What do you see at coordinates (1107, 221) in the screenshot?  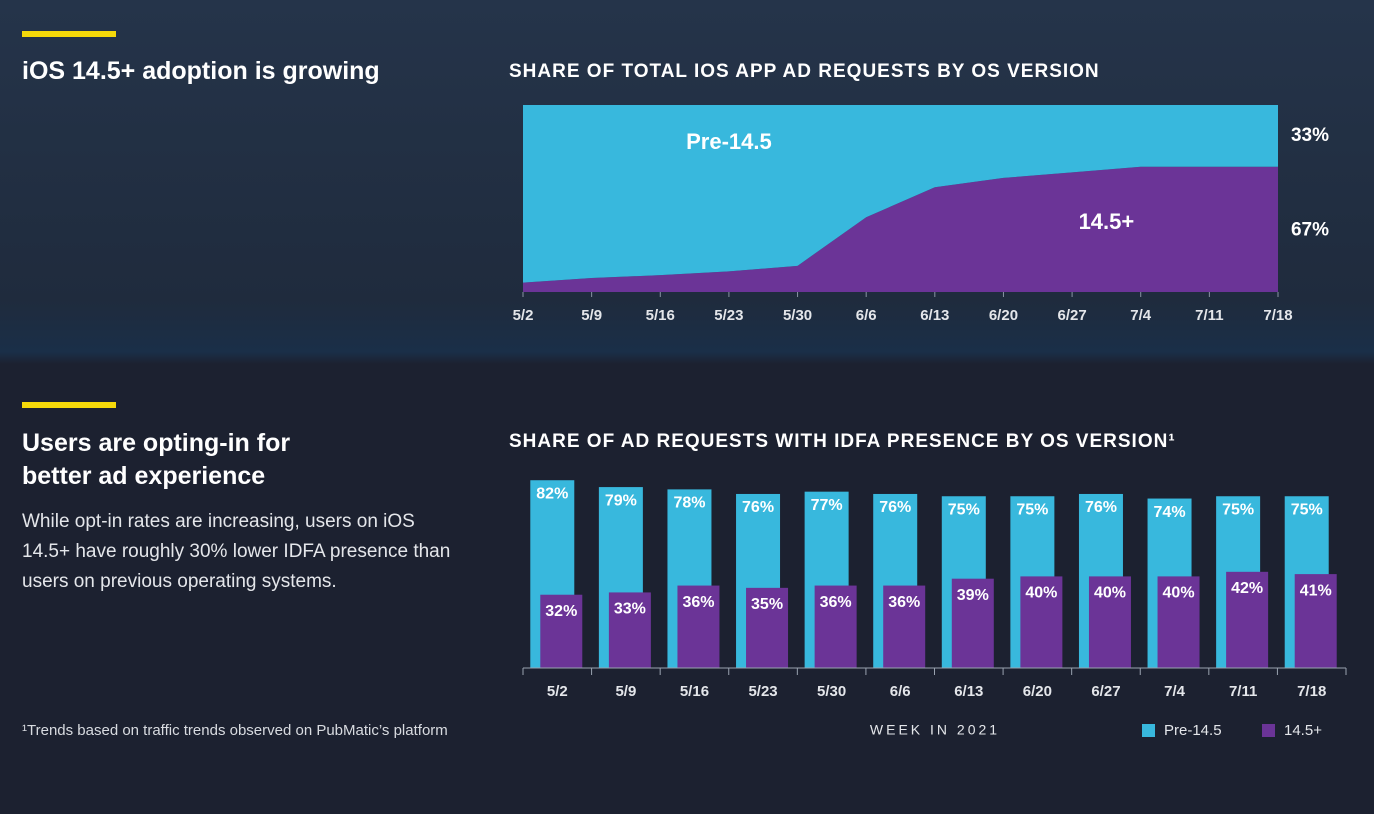 I see `series-label: 14.5+` at bounding box center [1107, 221].